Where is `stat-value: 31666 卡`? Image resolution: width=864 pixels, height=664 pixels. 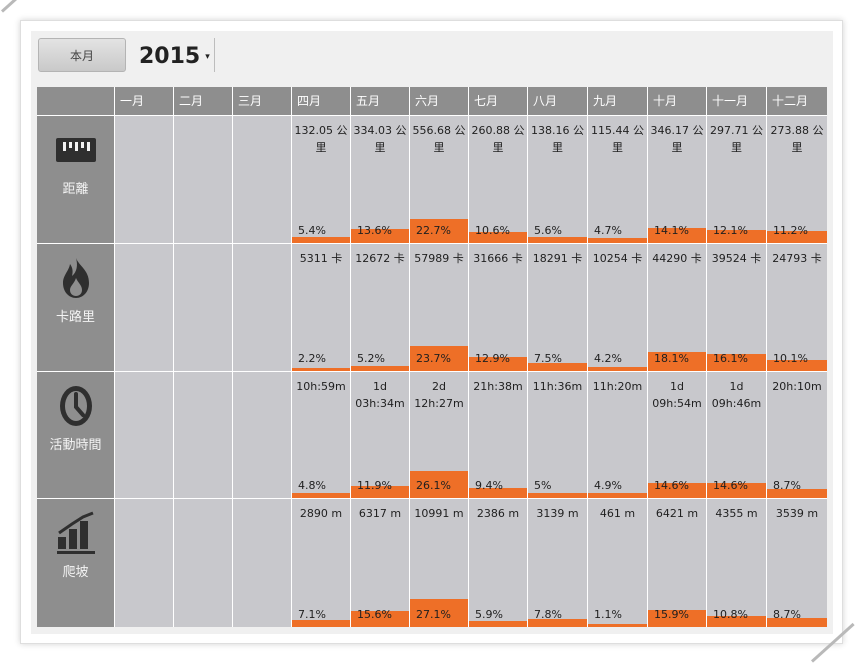 stat-value: 31666 卡 is located at coordinates (498, 258).